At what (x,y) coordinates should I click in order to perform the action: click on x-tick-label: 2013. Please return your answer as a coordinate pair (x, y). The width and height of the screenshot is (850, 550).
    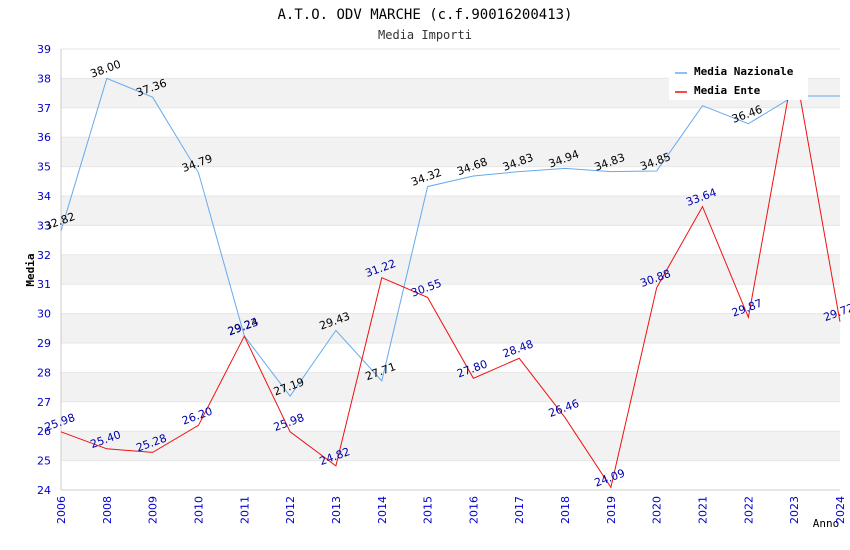
    Looking at the image, I should click on (336, 510).